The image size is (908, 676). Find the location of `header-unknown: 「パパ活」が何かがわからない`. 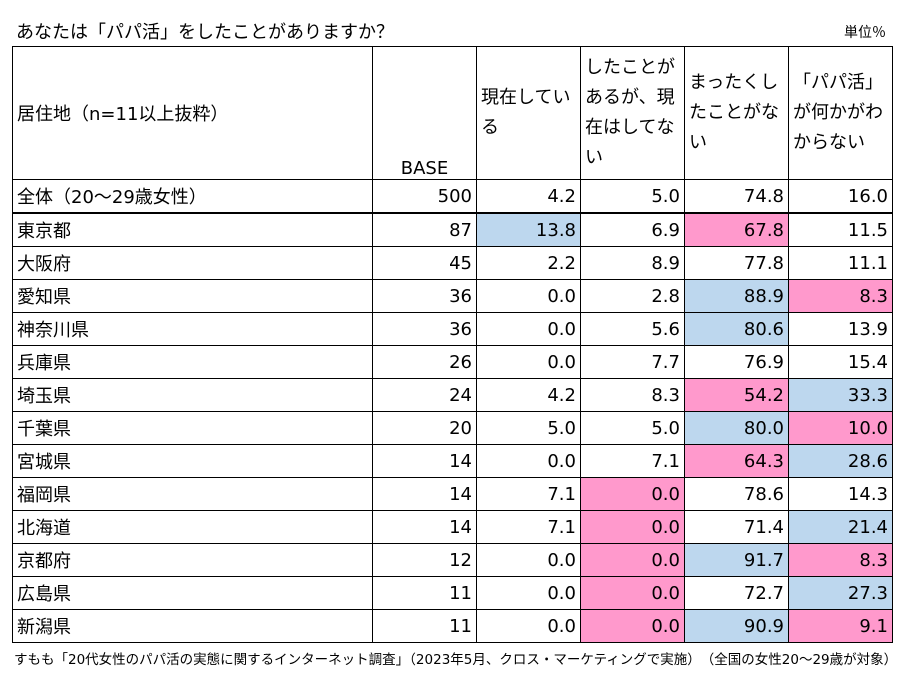

header-unknown: 「パパ活」が何かがわからない is located at coordinates (840, 113).